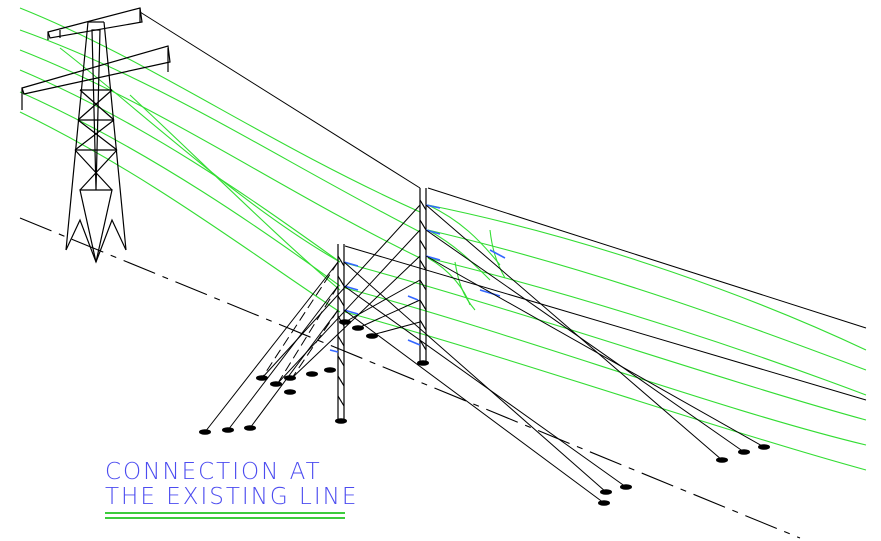  I want to click on caption-line-2: THE EXISTING LINE, so click(232, 497).